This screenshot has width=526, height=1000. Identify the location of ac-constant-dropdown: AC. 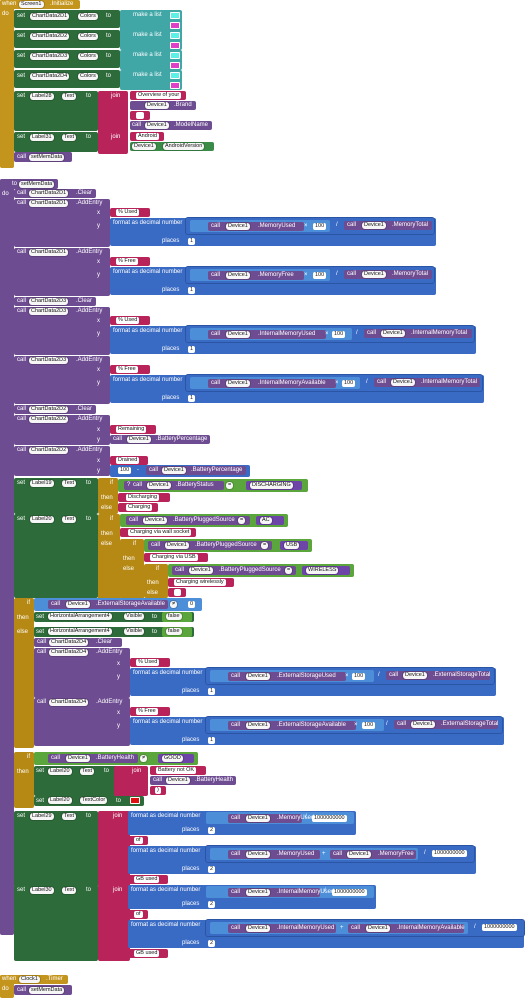
(266, 520).